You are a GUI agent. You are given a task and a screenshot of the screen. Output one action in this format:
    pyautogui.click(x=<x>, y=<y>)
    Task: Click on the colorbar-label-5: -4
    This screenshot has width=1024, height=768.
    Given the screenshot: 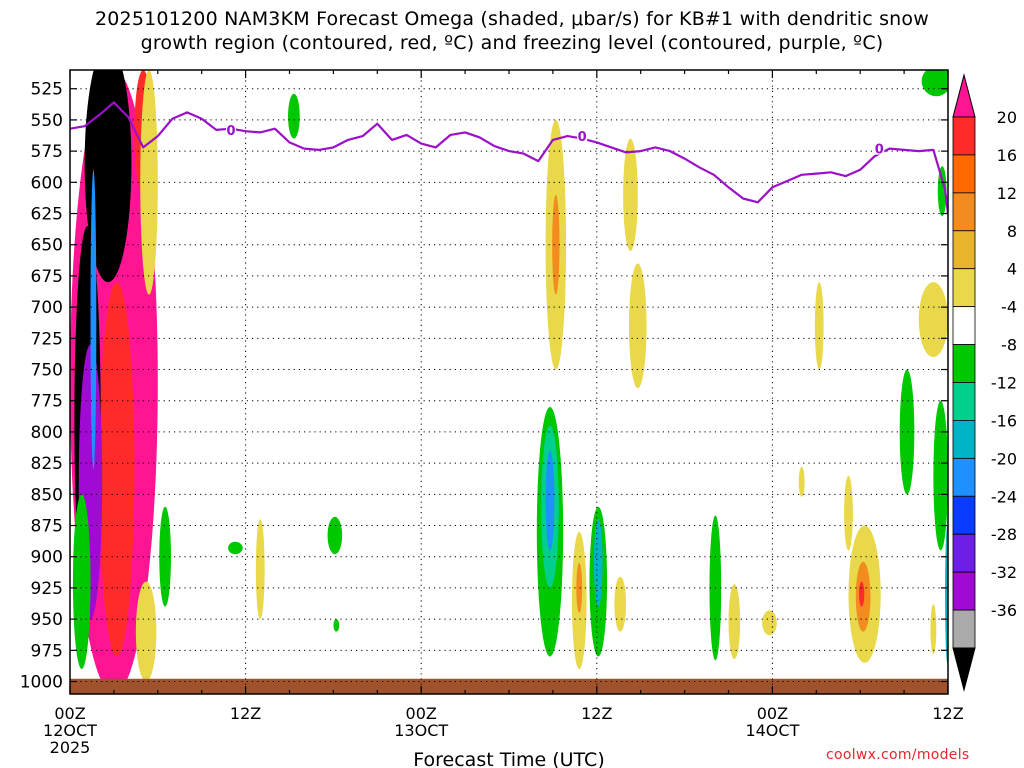 What is the action you would take?
    pyautogui.click(x=1009, y=307)
    